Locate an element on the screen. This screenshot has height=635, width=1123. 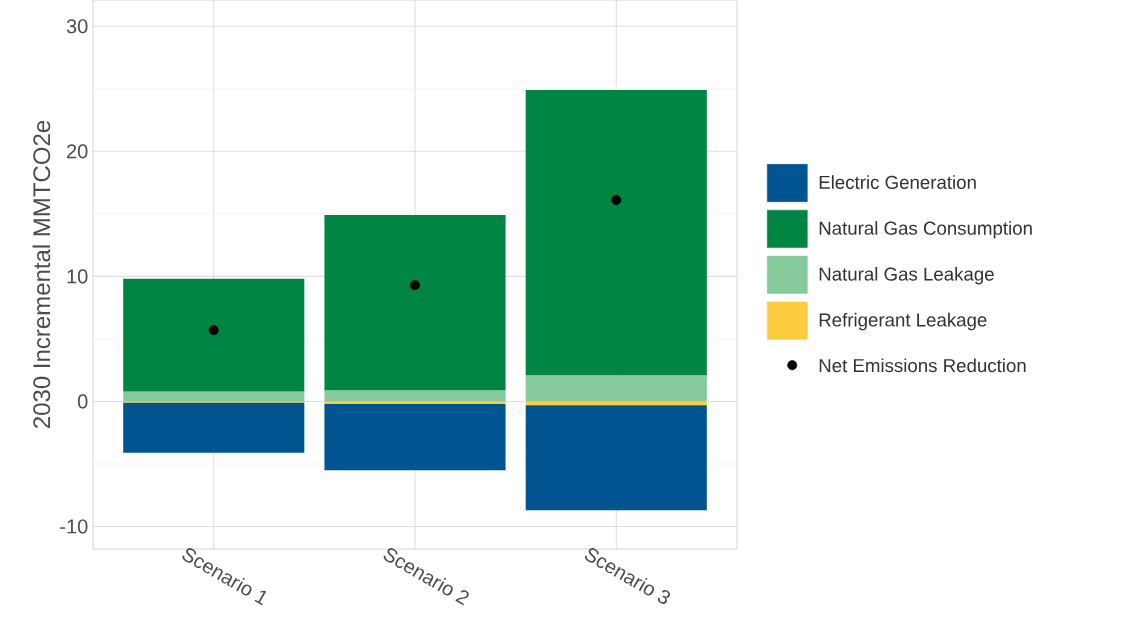
y-tick-label: 10 is located at coordinates (77, 276).